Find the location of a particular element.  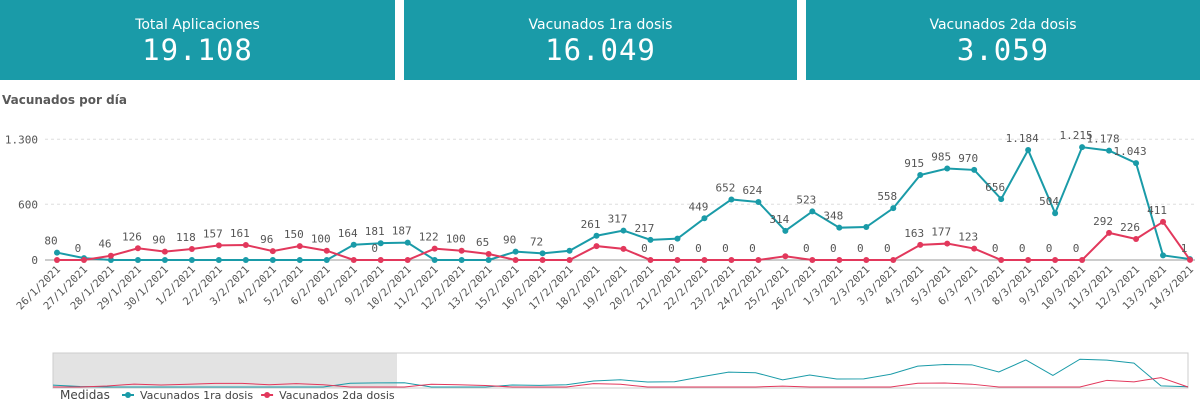

data-label: 123 is located at coordinates (968, 237).